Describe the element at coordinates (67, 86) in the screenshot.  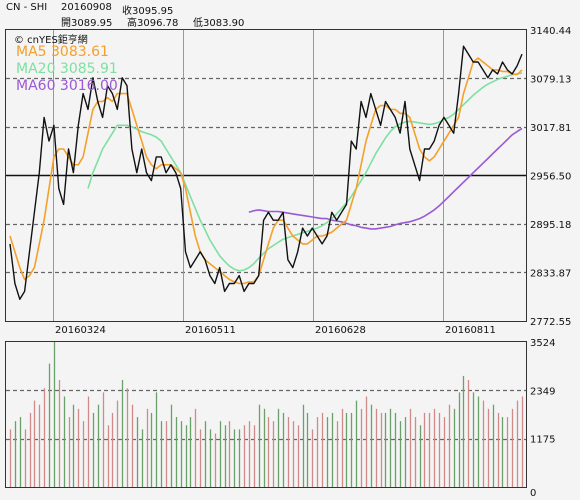
I see `legend-ma60: MA60 3016.00` at that location.